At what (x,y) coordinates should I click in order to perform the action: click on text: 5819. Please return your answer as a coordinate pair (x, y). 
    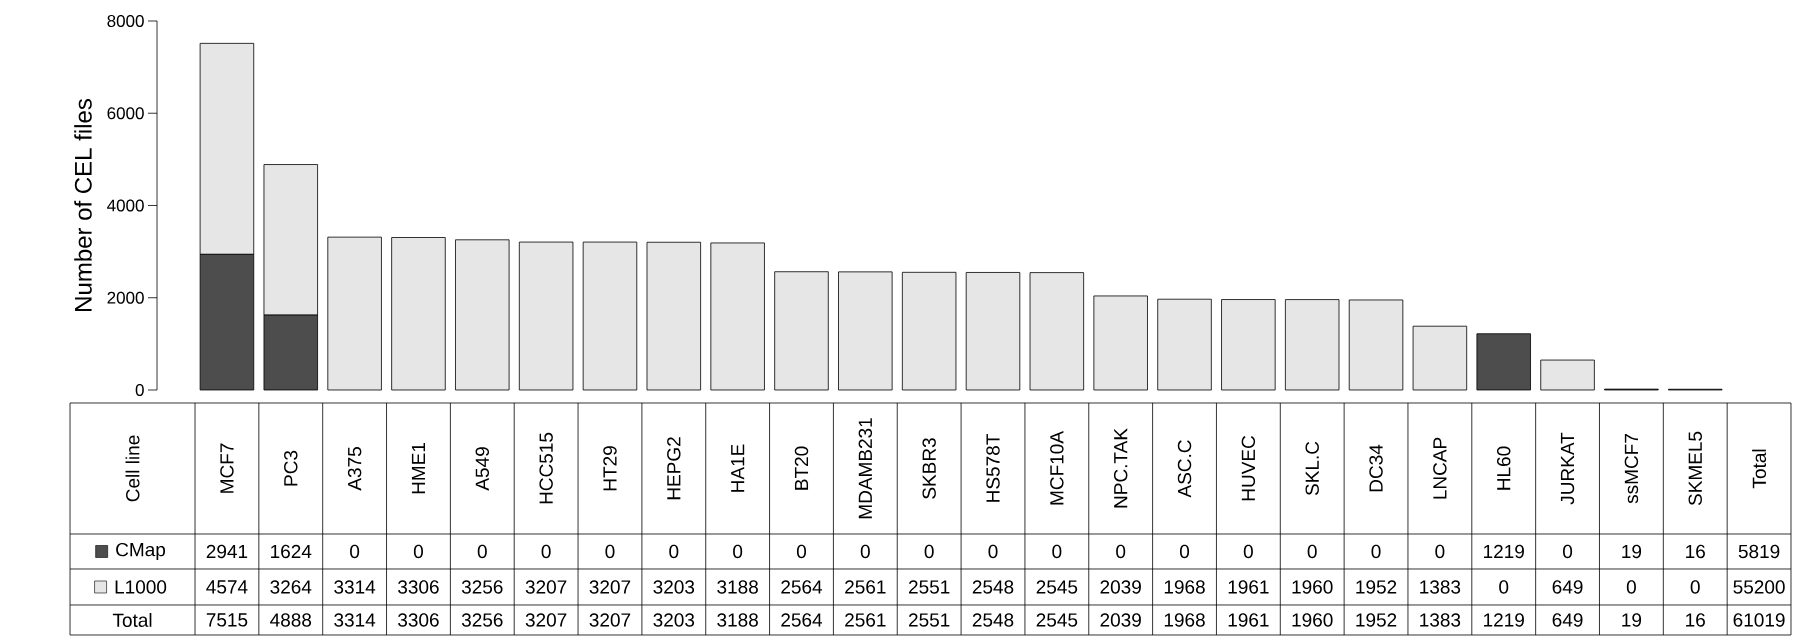
    Looking at the image, I should click on (1759, 551).